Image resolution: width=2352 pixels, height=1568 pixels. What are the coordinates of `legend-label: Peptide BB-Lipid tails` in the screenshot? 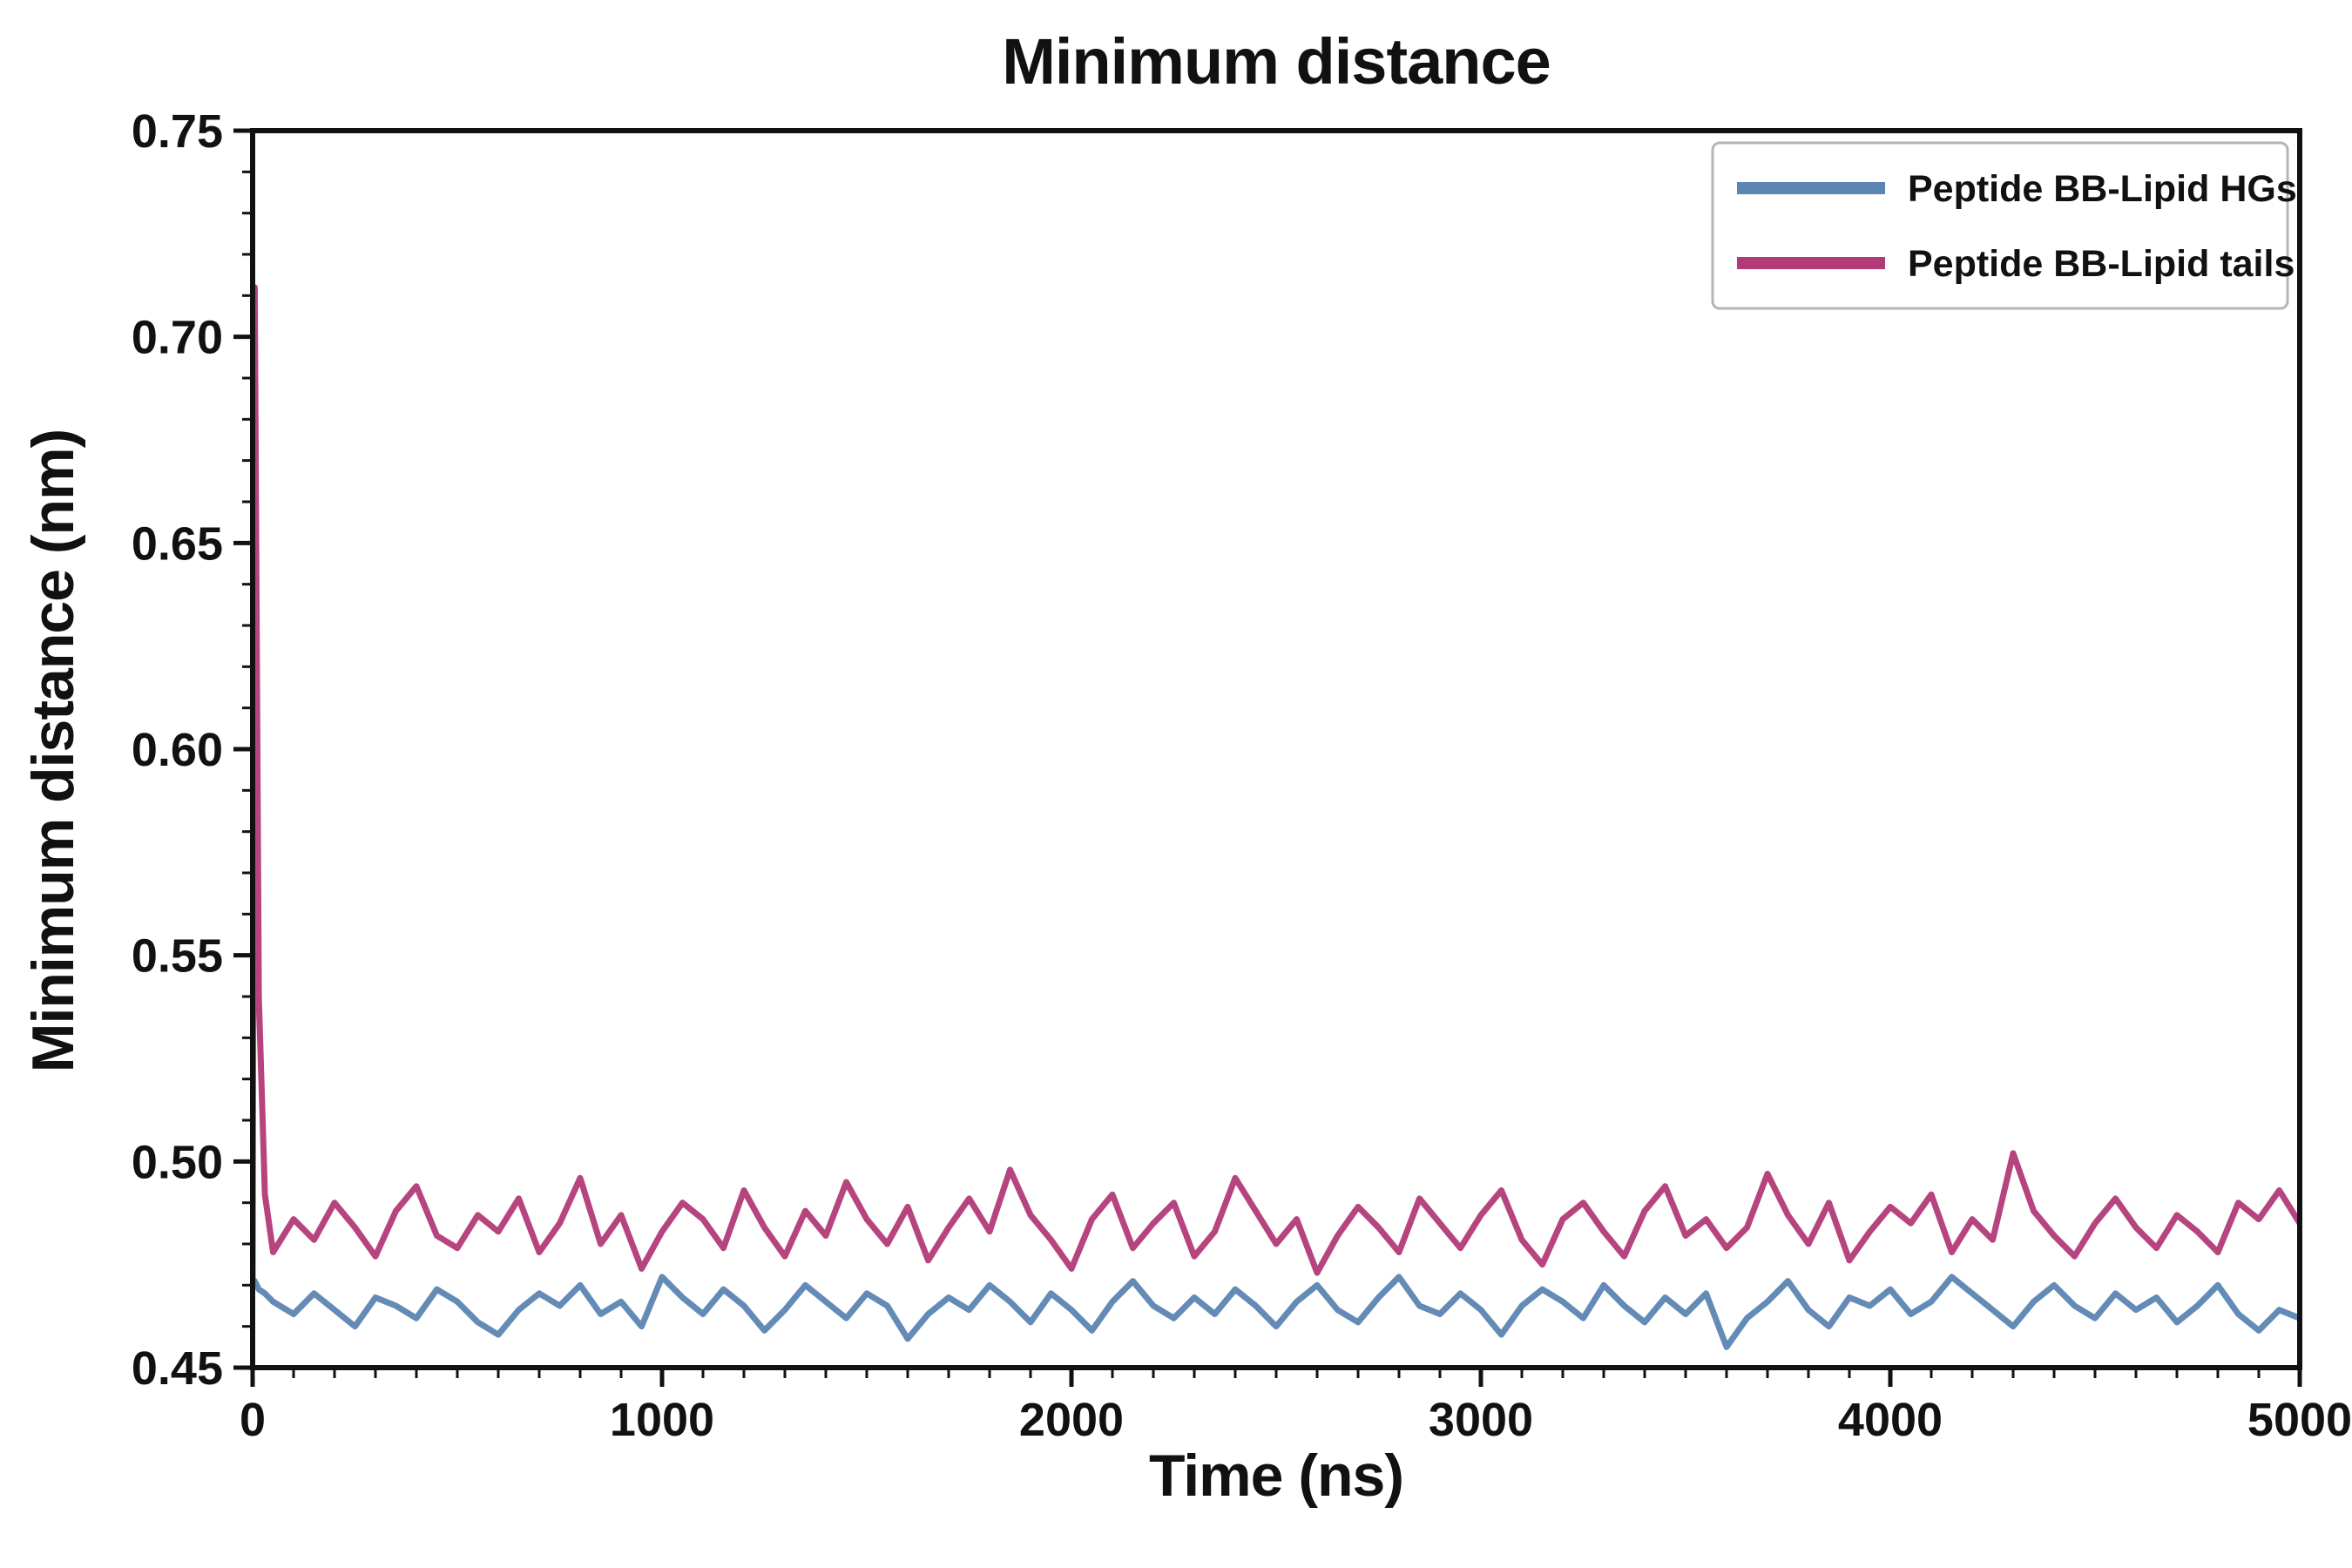 It's located at (2101, 264).